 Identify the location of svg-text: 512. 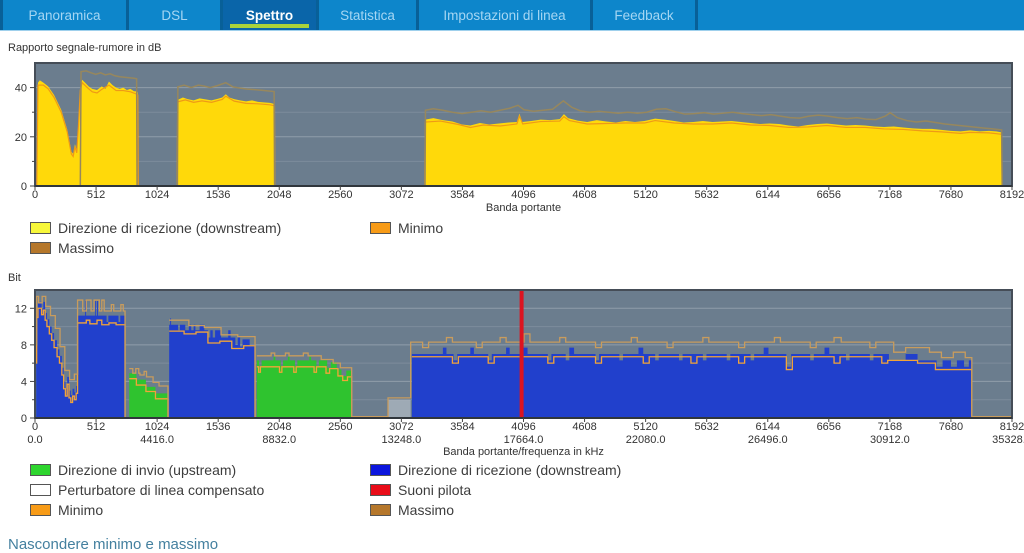
(96, 427).